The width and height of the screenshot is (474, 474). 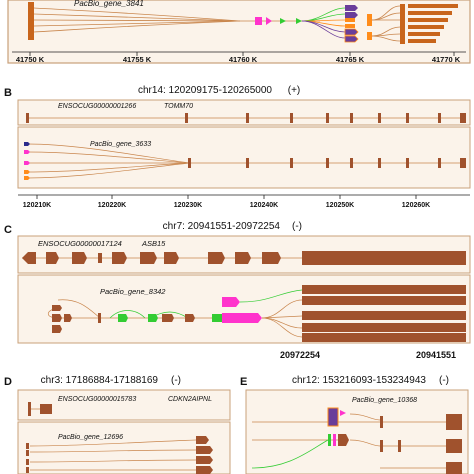 What do you see at coordinates (178, 106) in the screenshot?
I see `panel-b-gene-name: TOMM70` at bounding box center [178, 106].